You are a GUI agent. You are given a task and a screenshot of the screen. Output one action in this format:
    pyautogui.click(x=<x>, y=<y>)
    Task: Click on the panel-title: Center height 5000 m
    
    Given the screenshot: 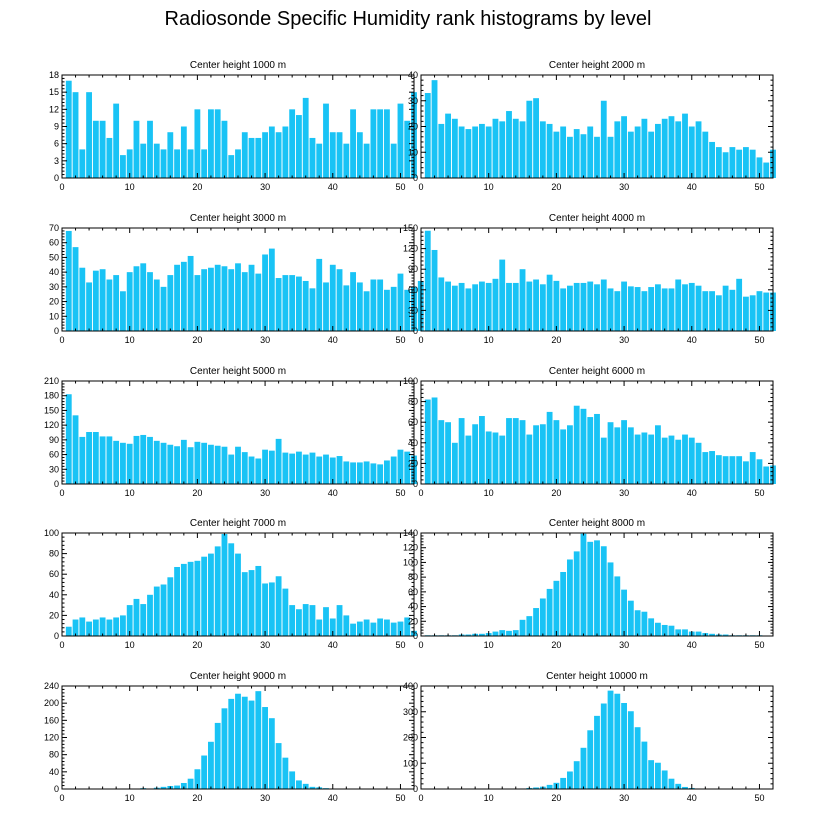 What is the action you would take?
    pyautogui.click(x=238, y=371)
    